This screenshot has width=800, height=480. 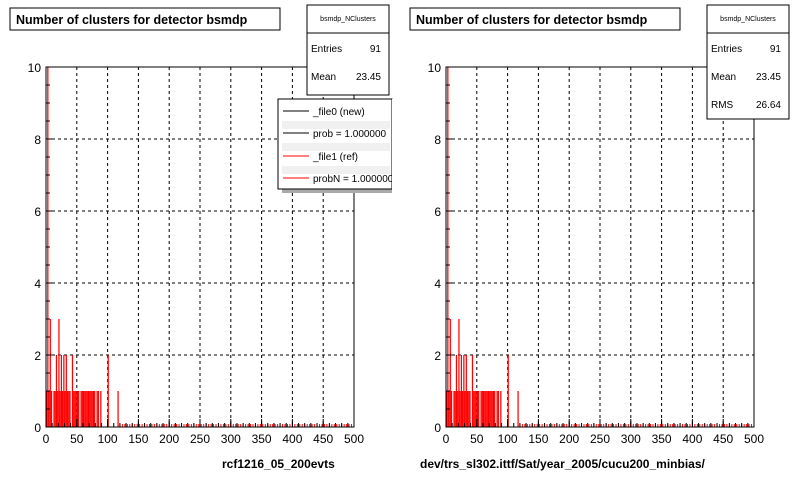 I want to click on right-stats-mean-value: 23.45, so click(x=768, y=77).